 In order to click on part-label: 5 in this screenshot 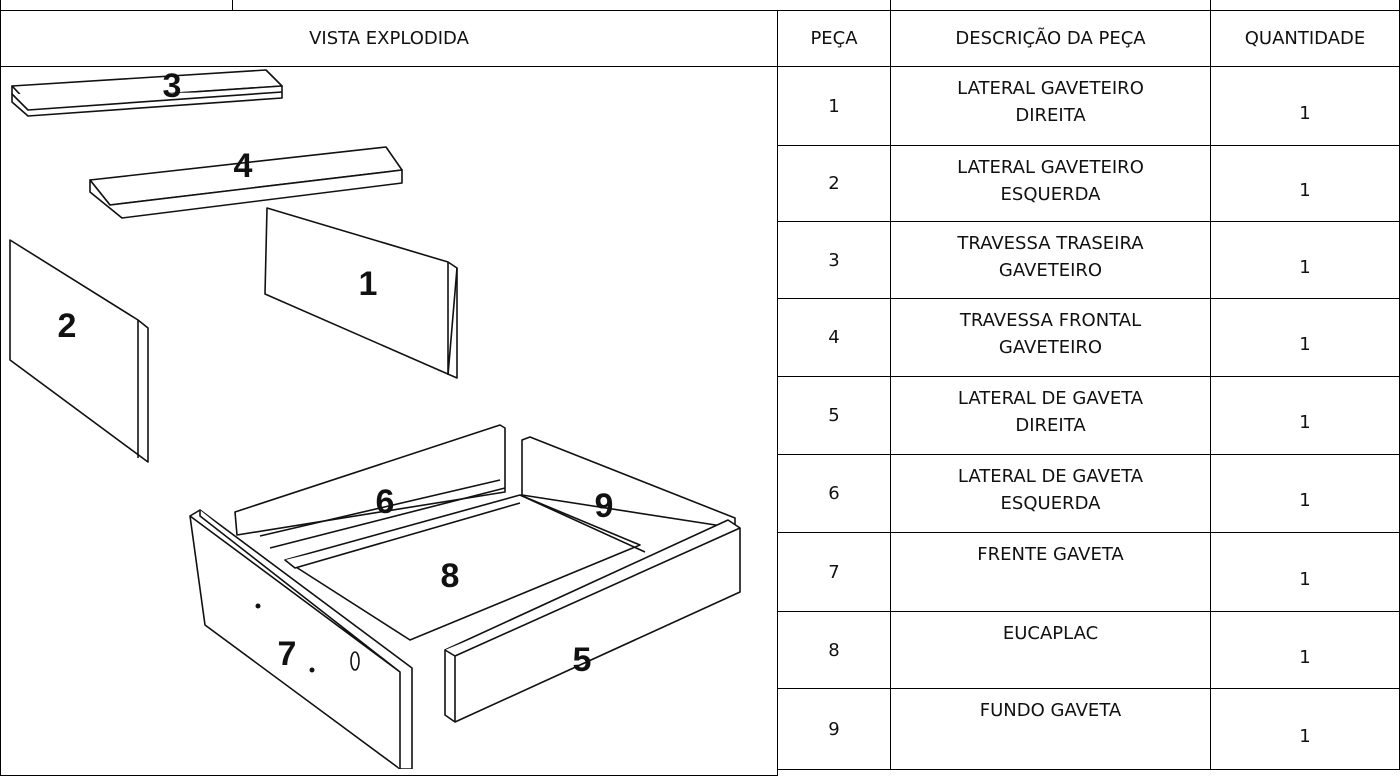, I will do `click(582, 660)`.